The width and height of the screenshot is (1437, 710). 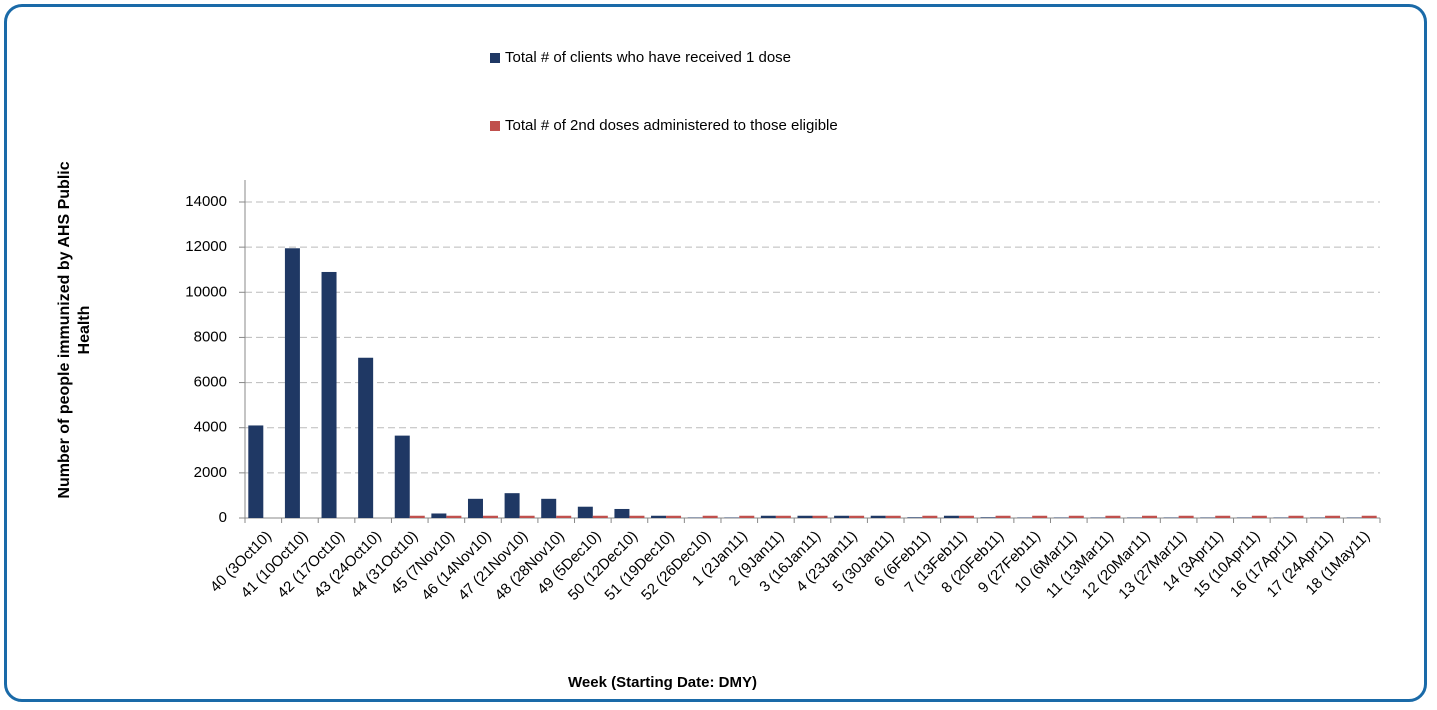 What do you see at coordinates (223, 517) in the screenshot?
I see `y-tick-label: 0` at bounding box center [223, 517].